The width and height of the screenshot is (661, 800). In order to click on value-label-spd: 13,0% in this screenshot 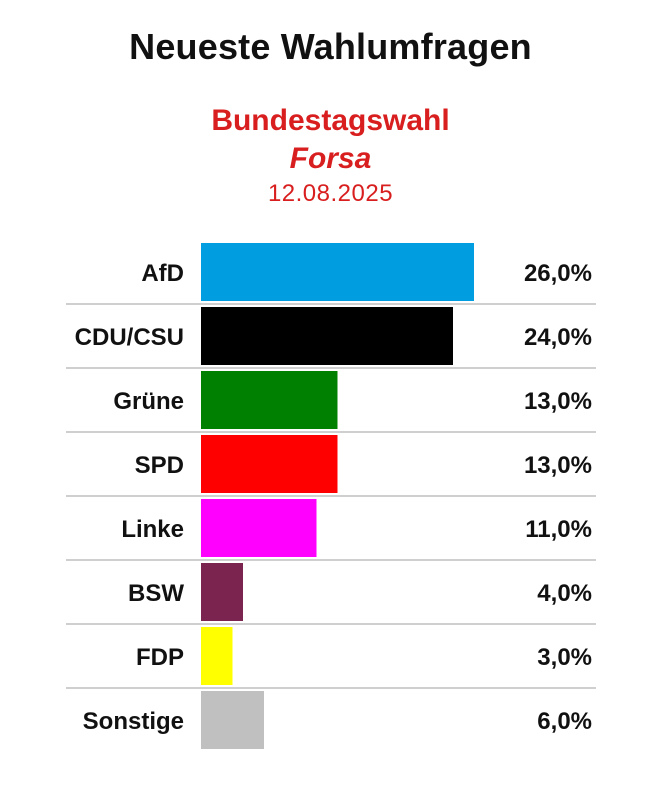, I will do `click(558, 465)`.